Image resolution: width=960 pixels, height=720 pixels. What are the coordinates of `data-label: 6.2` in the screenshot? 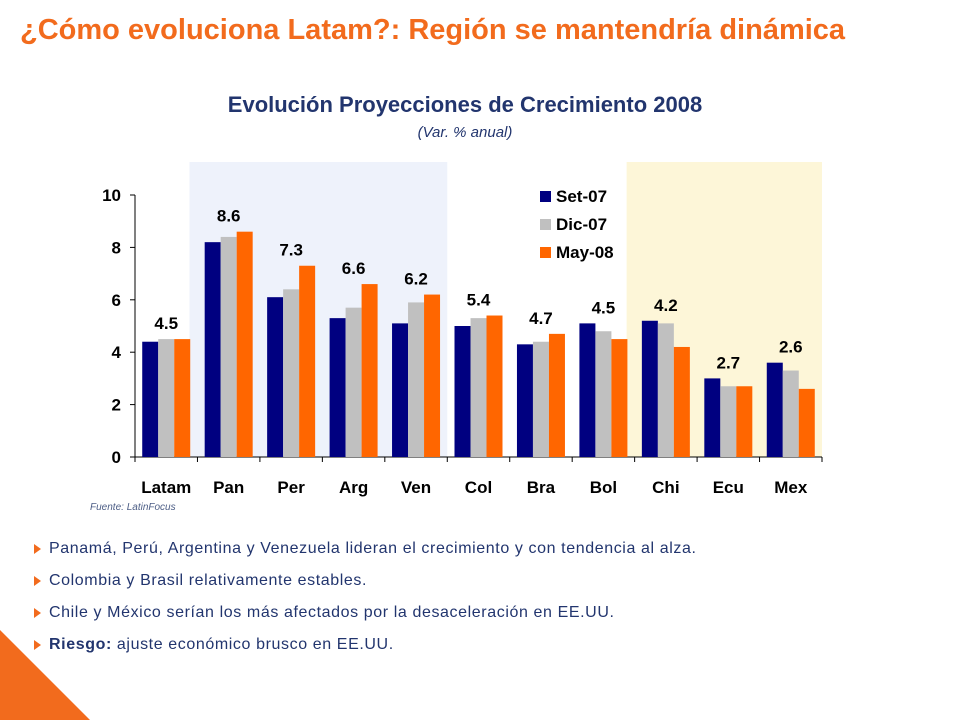 It's located at (416, 279).